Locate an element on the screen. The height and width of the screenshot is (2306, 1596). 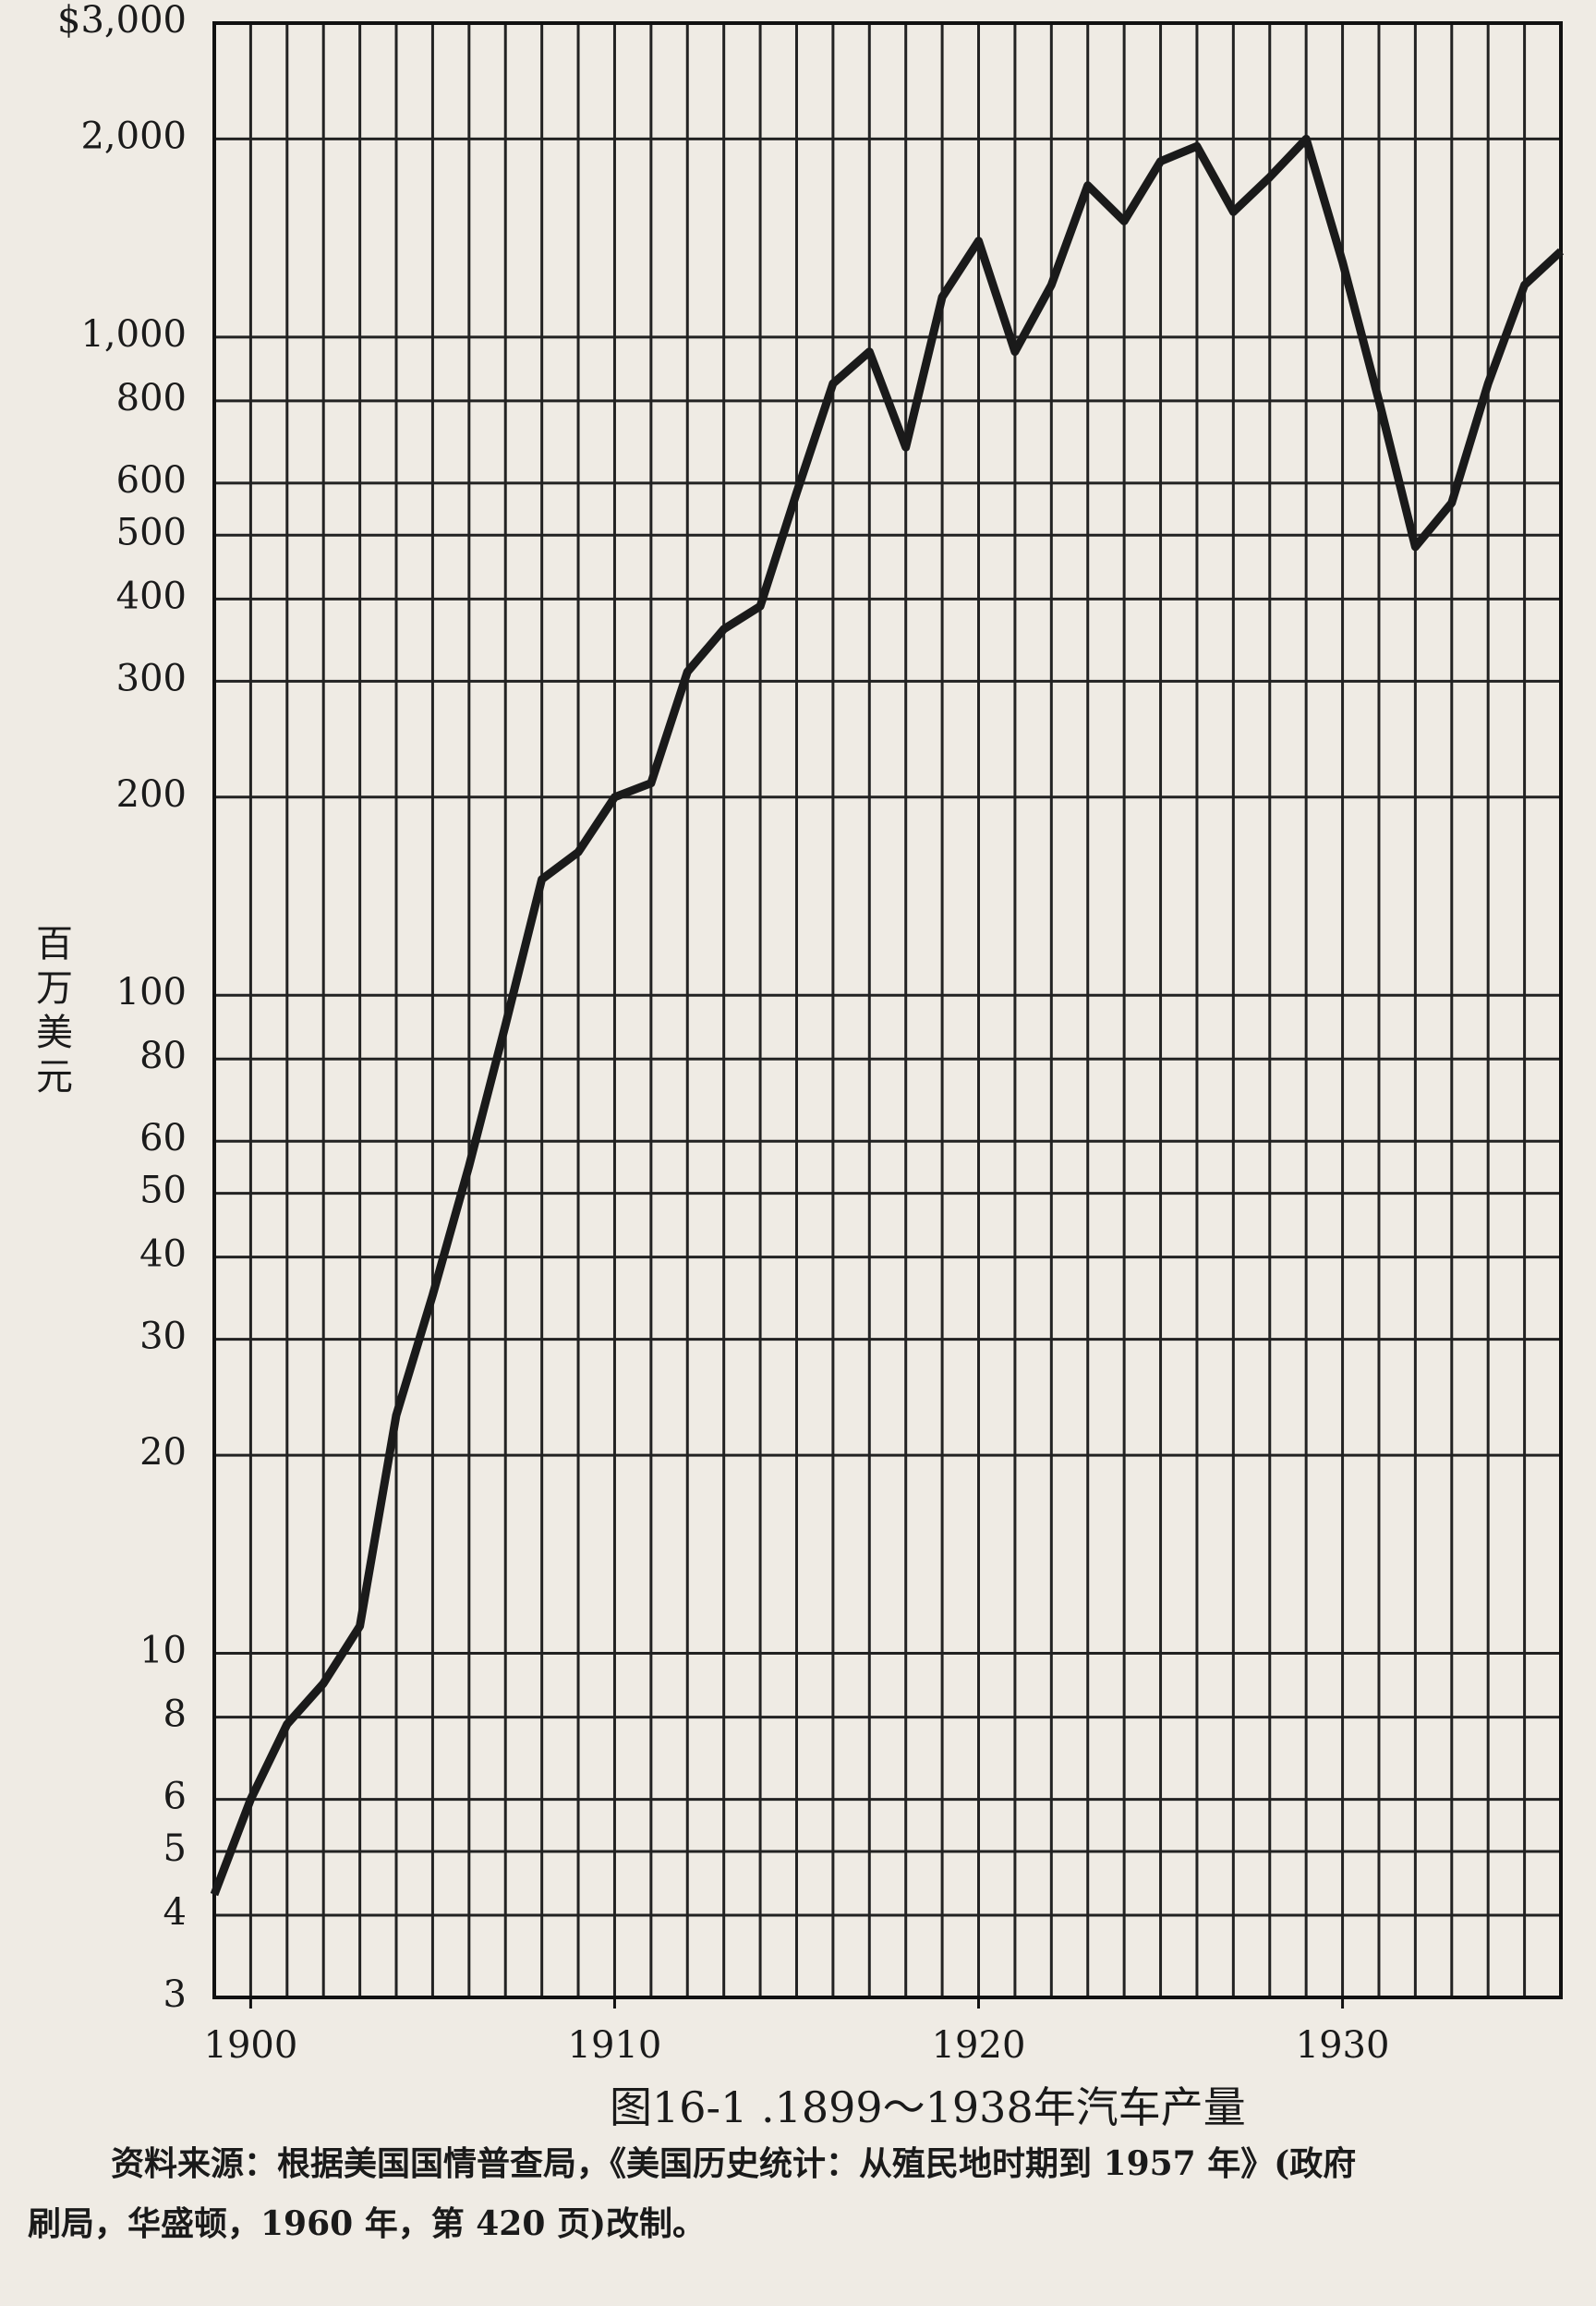
y-tick-label: 8 is located at coordinates (175, 1714).